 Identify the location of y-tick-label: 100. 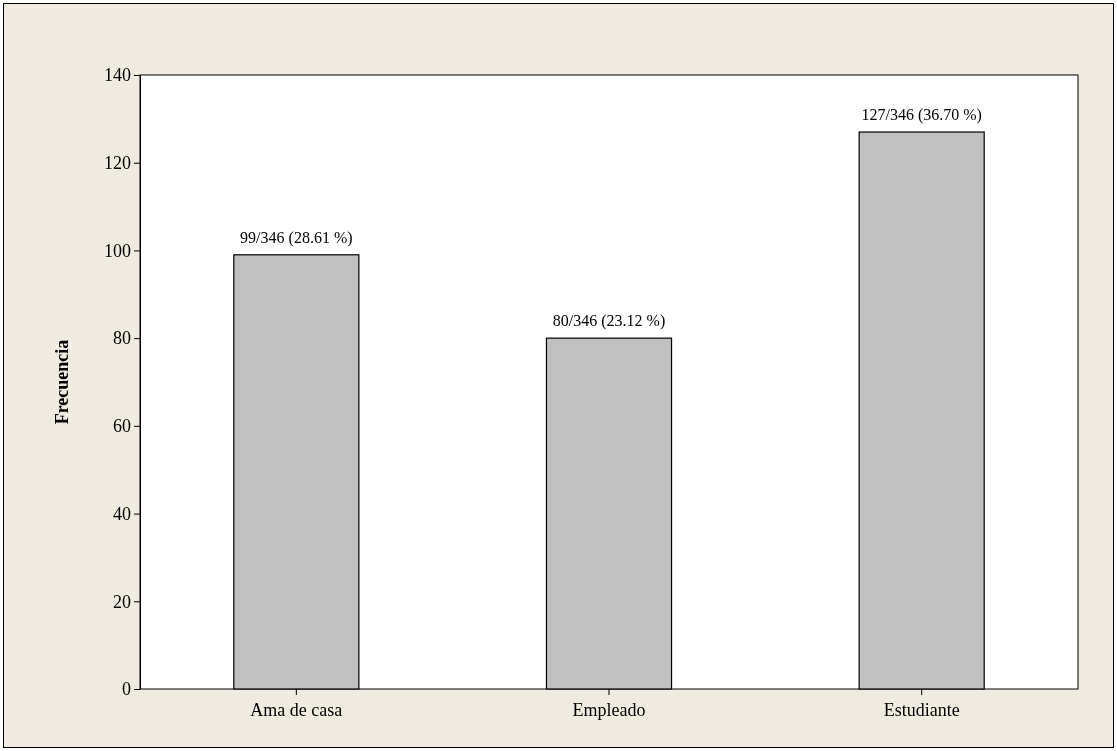
(117, 250).